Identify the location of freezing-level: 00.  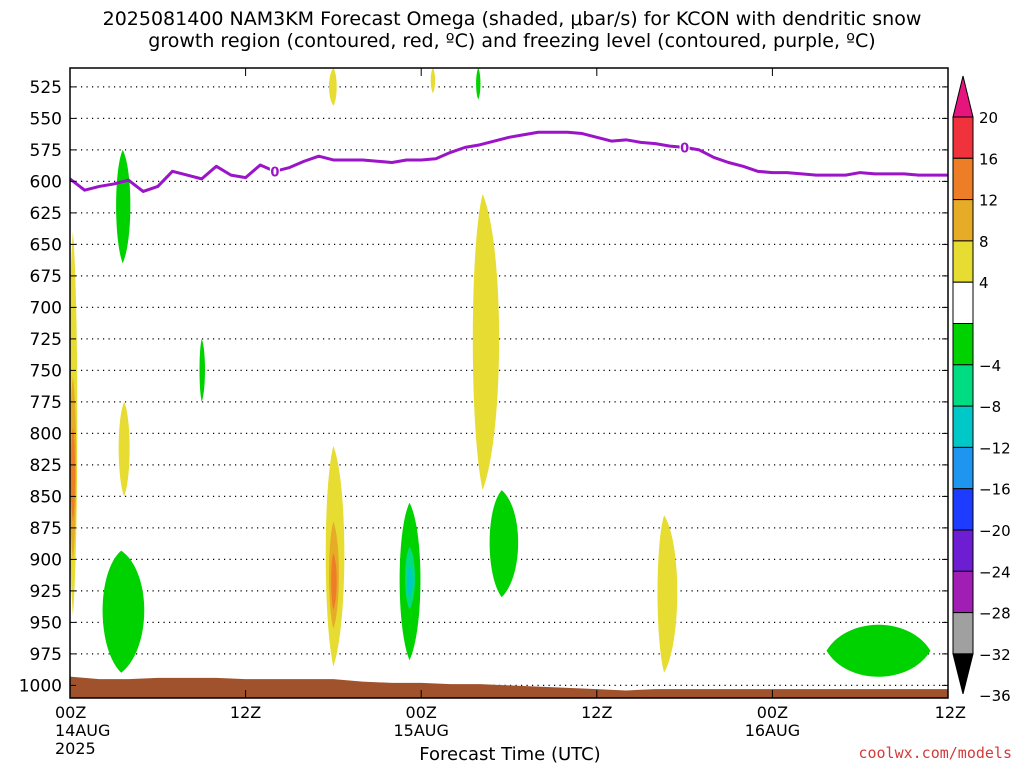
(509, 161).